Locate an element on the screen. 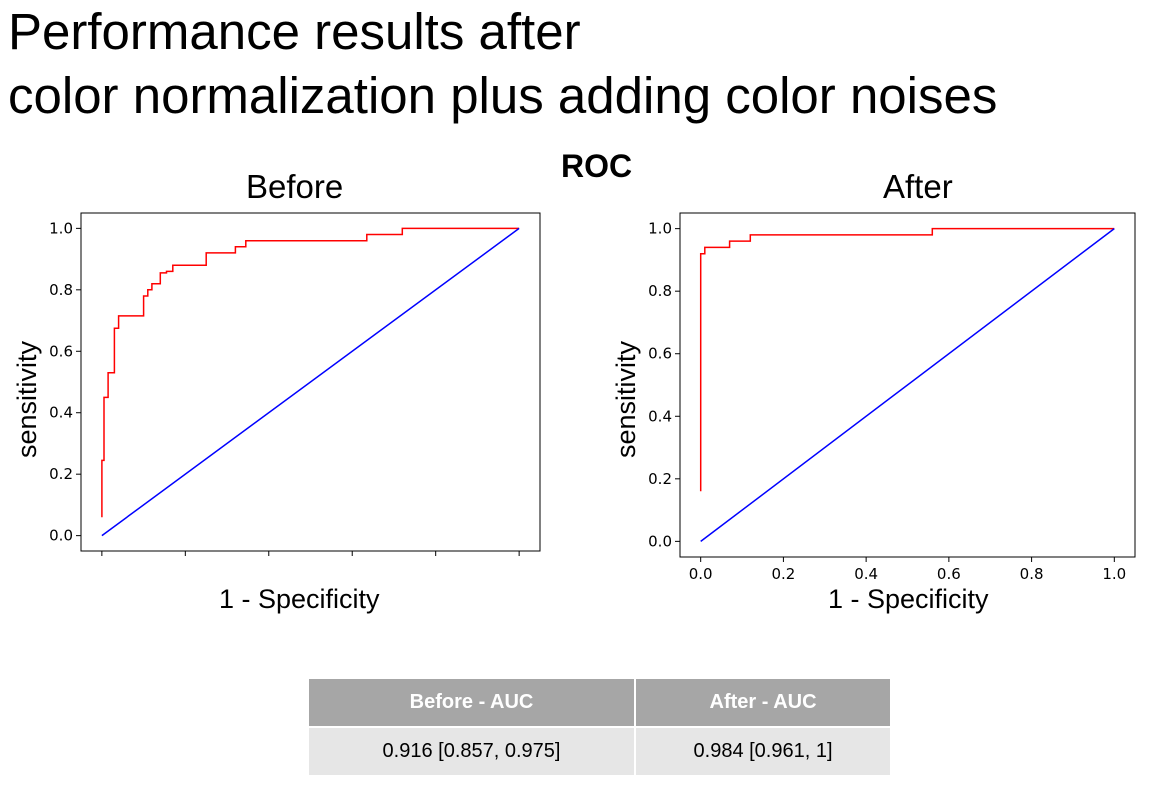 This screenshot has height=798, width=1153. y-tick-label-before: 1.0 is located at coordinates (61, 228).